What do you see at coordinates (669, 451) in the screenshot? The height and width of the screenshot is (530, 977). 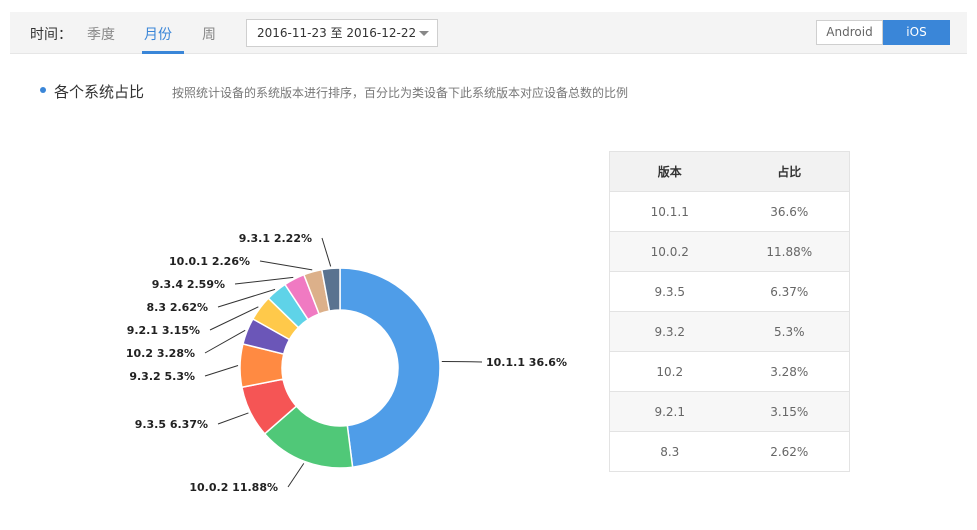 I see `version-cell: 8.3` at bounding box center [669, 451].